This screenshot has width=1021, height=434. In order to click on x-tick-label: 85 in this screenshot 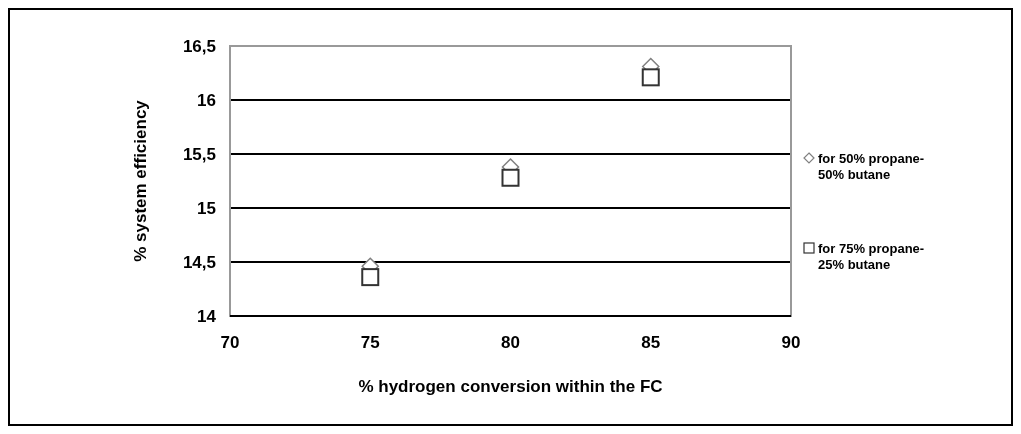, I will do `click(651, 342)`.